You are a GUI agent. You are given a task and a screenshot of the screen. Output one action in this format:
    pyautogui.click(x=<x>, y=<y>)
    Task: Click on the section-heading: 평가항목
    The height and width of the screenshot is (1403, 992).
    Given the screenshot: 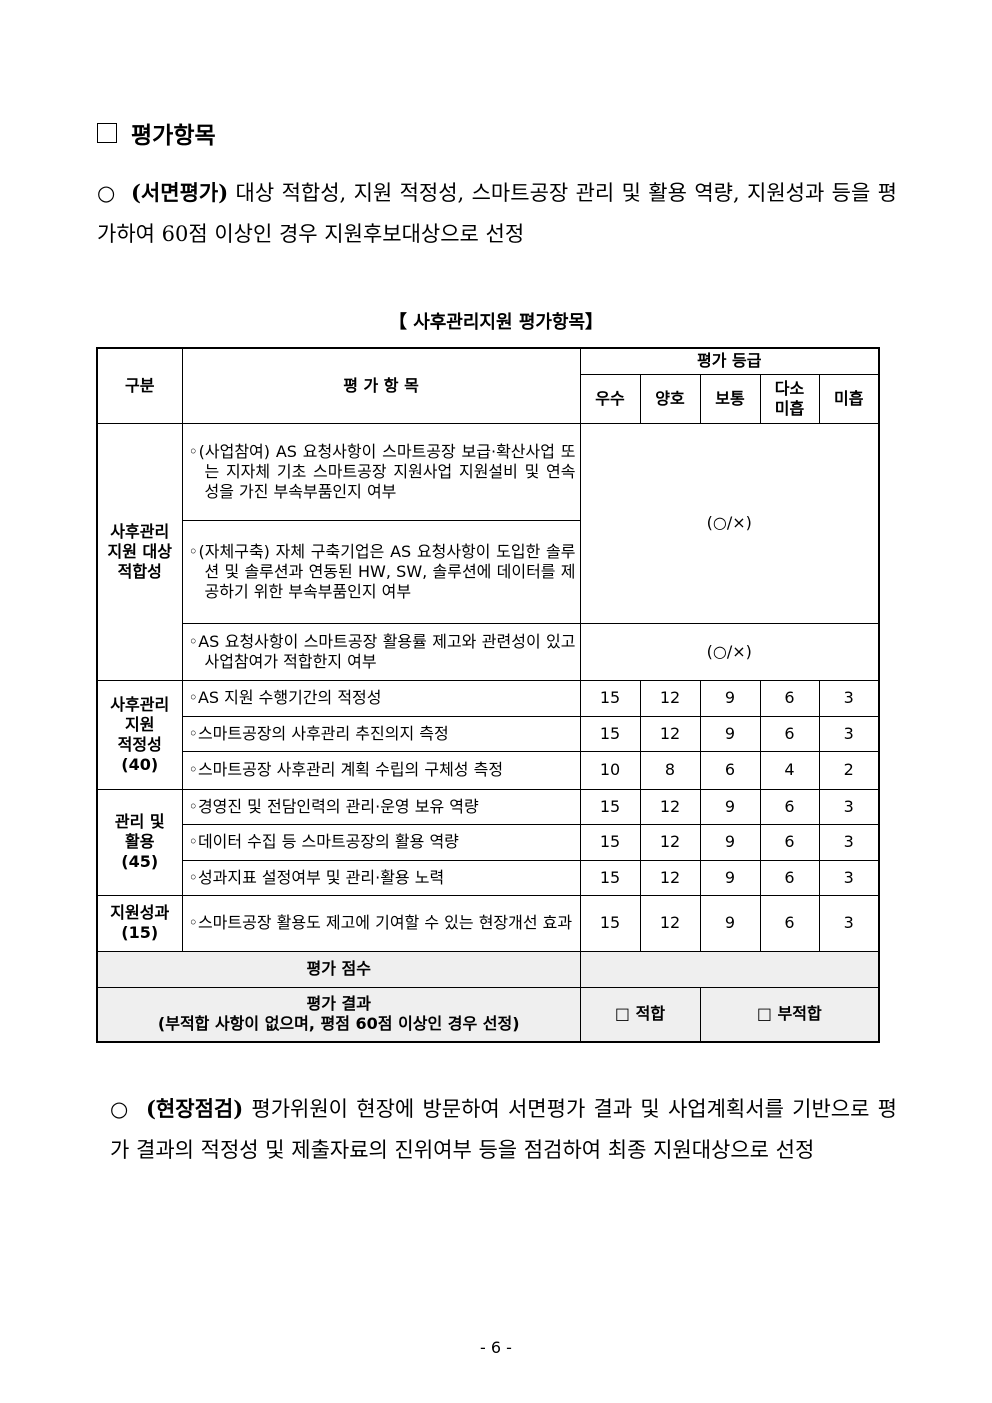 What is the action you would take?
    pyautogui.click(x=156, y=133)
    